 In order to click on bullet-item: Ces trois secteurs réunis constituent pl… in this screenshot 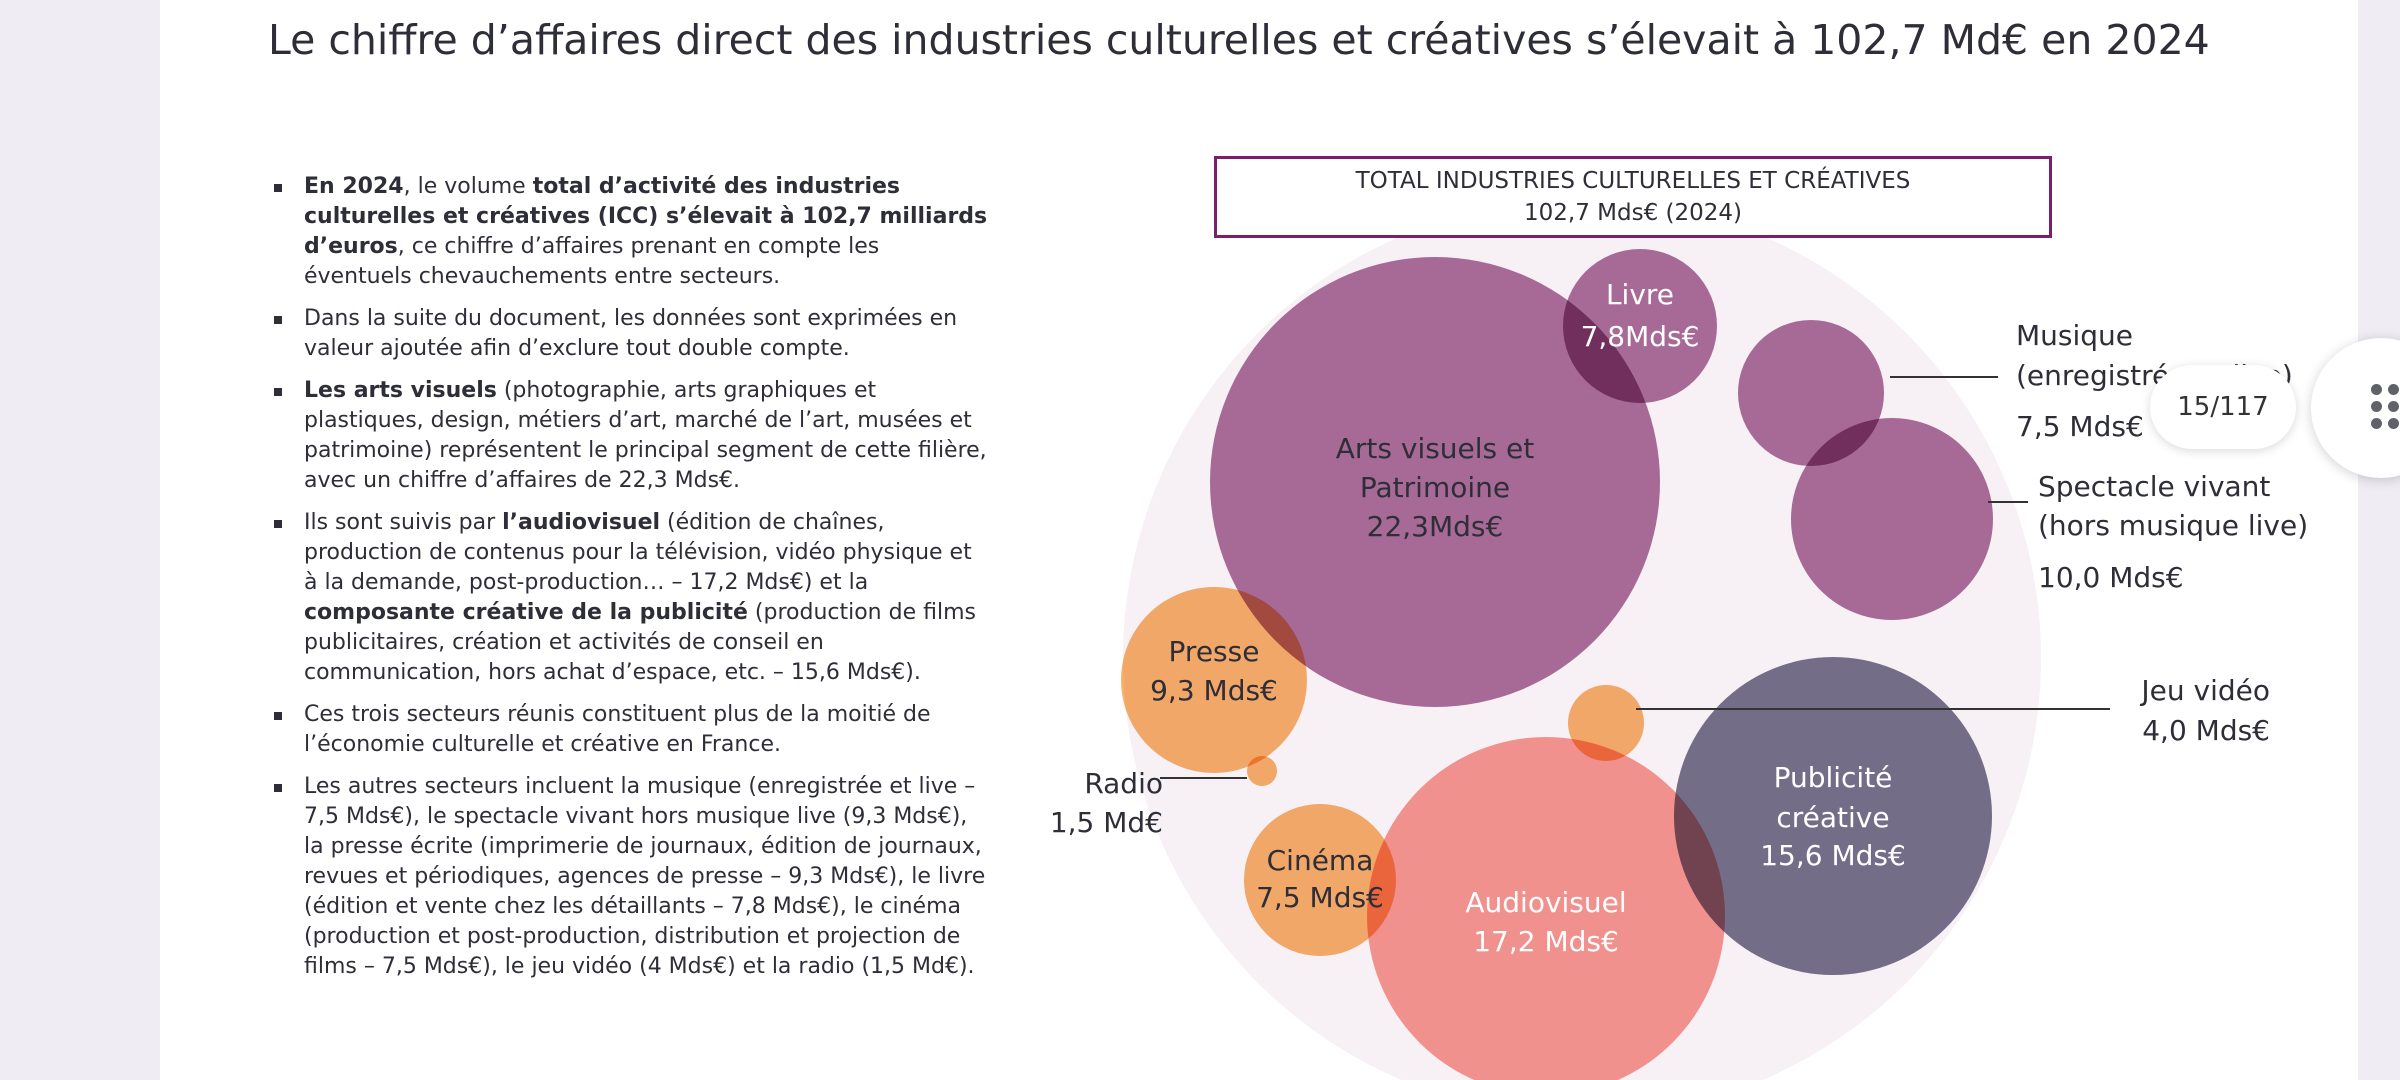, I will do `click(632, 730)`.